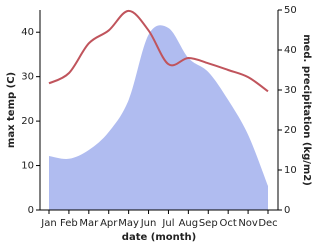 Image resolution: width=320 pixels, height=247 pixels. What do you see at coordinates (89, 223) in the screenshot?
I see `x-tick-label: Mar` at bounding box center [89, 223].